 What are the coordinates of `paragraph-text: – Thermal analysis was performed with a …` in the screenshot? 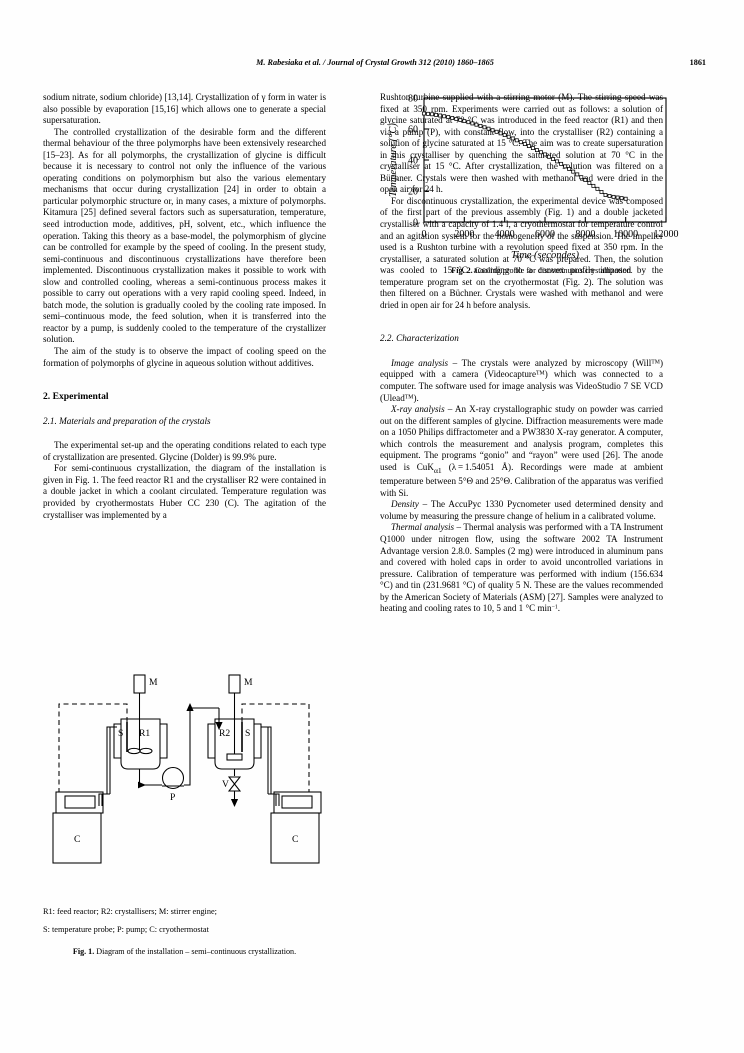 It's located at (521, 568).